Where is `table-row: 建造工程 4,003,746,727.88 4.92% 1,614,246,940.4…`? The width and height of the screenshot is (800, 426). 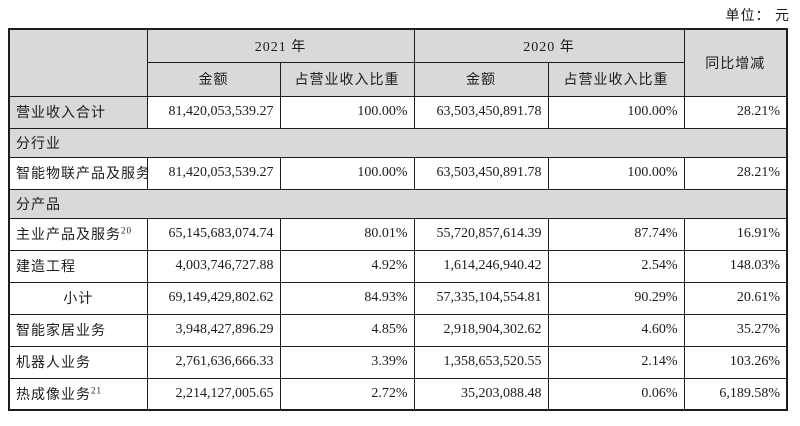 table-row: 建造工程 4,003,746,727.88 4.92% 1,614,246,940.4… is located at coordinates (398, 266).